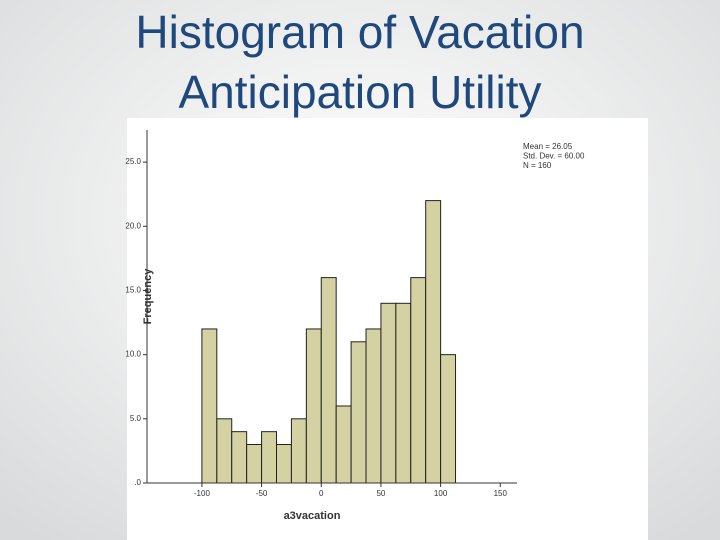 The height and width of the screenshot is (540, 720). Describe the element at coordinates (137, 482) in the screenshot. I see `y-tick-label: .0` at that location.